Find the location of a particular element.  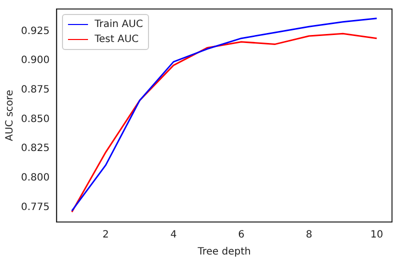

y-tick-label: 0.825 is located at coordinates (35, 148).